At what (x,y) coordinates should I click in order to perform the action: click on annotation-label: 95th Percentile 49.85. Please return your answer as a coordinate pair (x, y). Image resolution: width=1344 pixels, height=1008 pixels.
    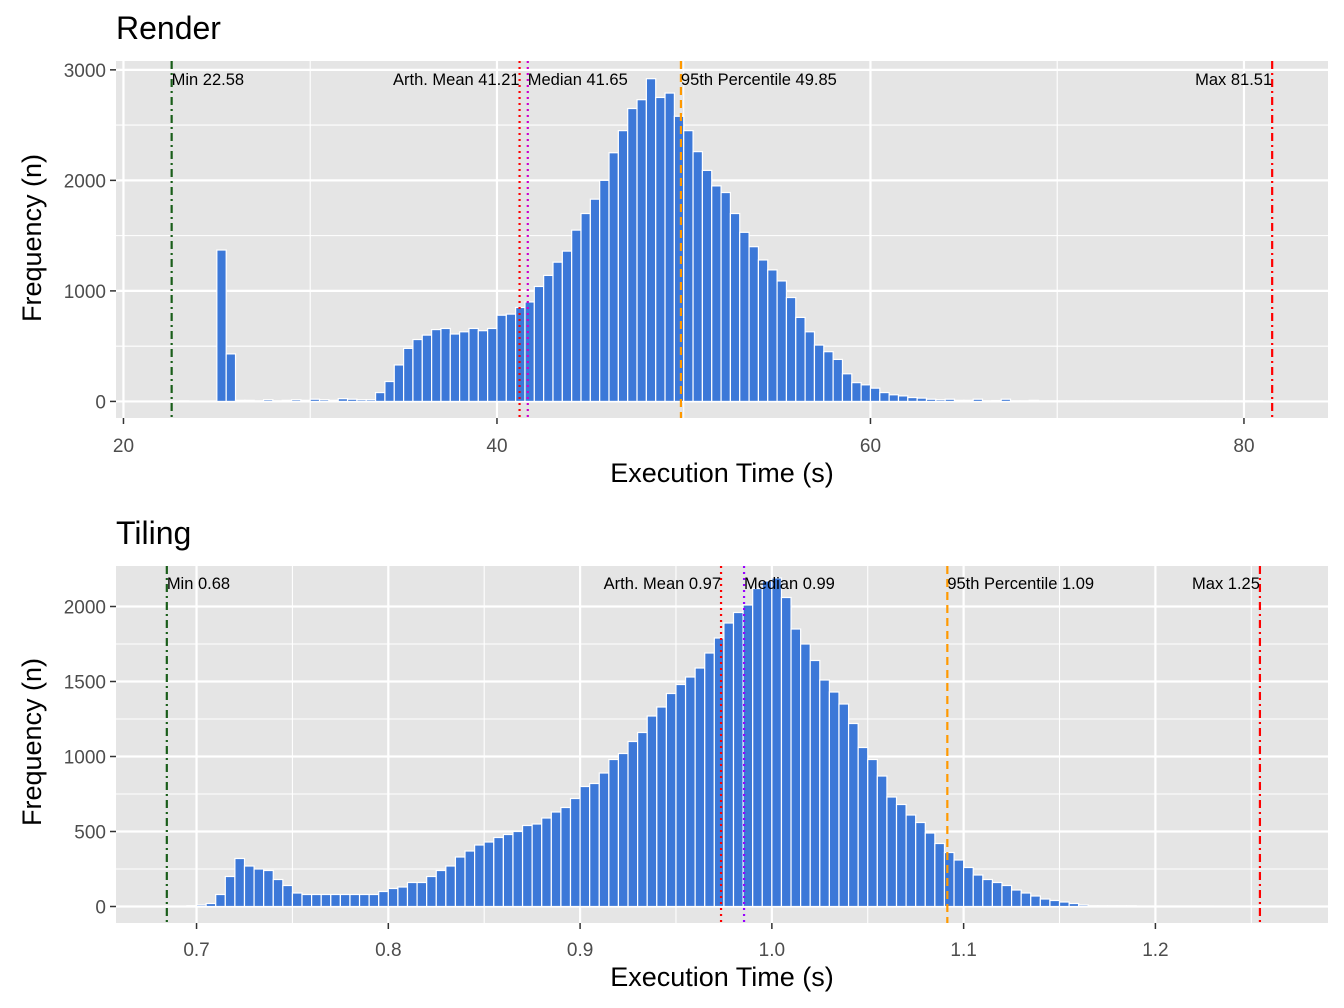
    Looking at the image, I should click on (759, 80).